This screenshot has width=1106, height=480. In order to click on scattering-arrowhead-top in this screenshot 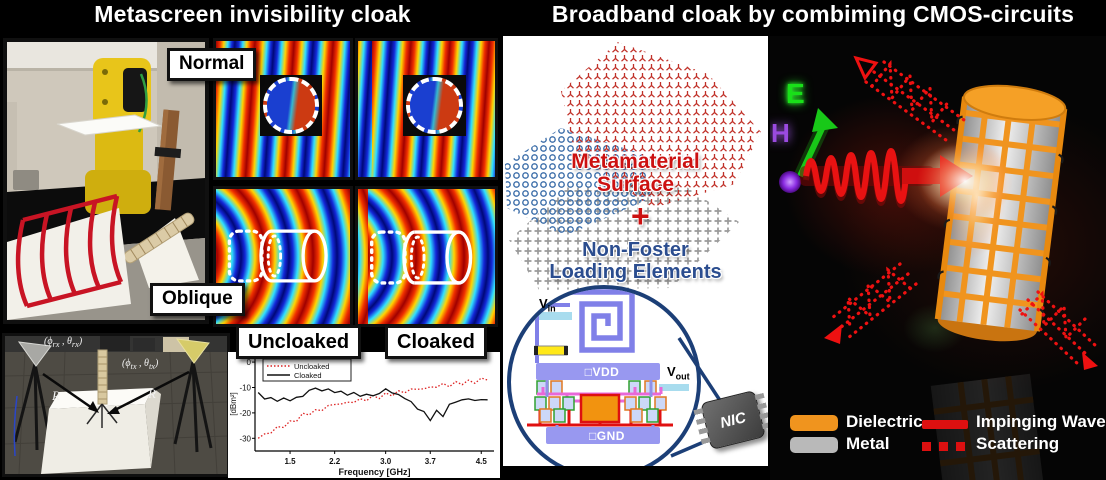, I will do `click(866, 68)`.